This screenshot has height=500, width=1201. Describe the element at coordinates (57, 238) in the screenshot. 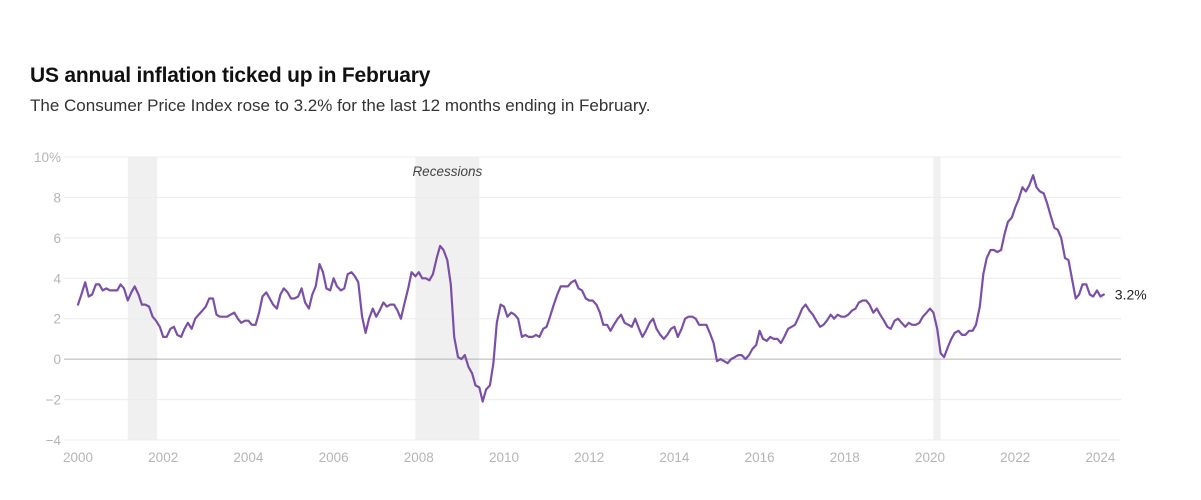

I see `y-tick-label: 6` at that location.